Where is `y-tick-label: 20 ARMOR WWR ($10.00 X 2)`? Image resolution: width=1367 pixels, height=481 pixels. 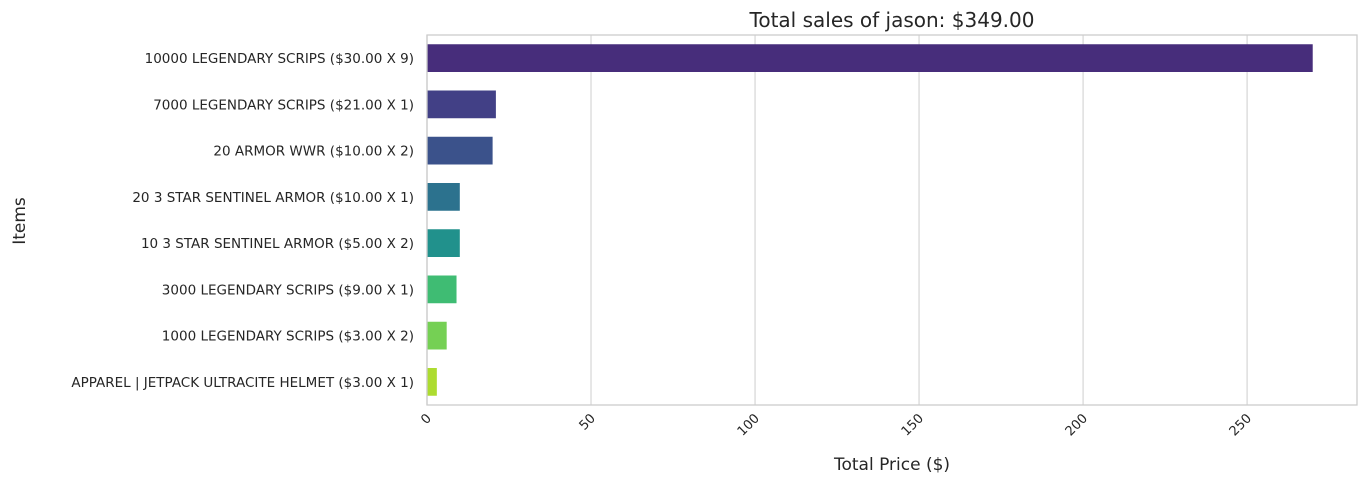
y-tick-label: 20 ARMOR WWR ($10.00 X 2) is located at coordinates (313, 152).